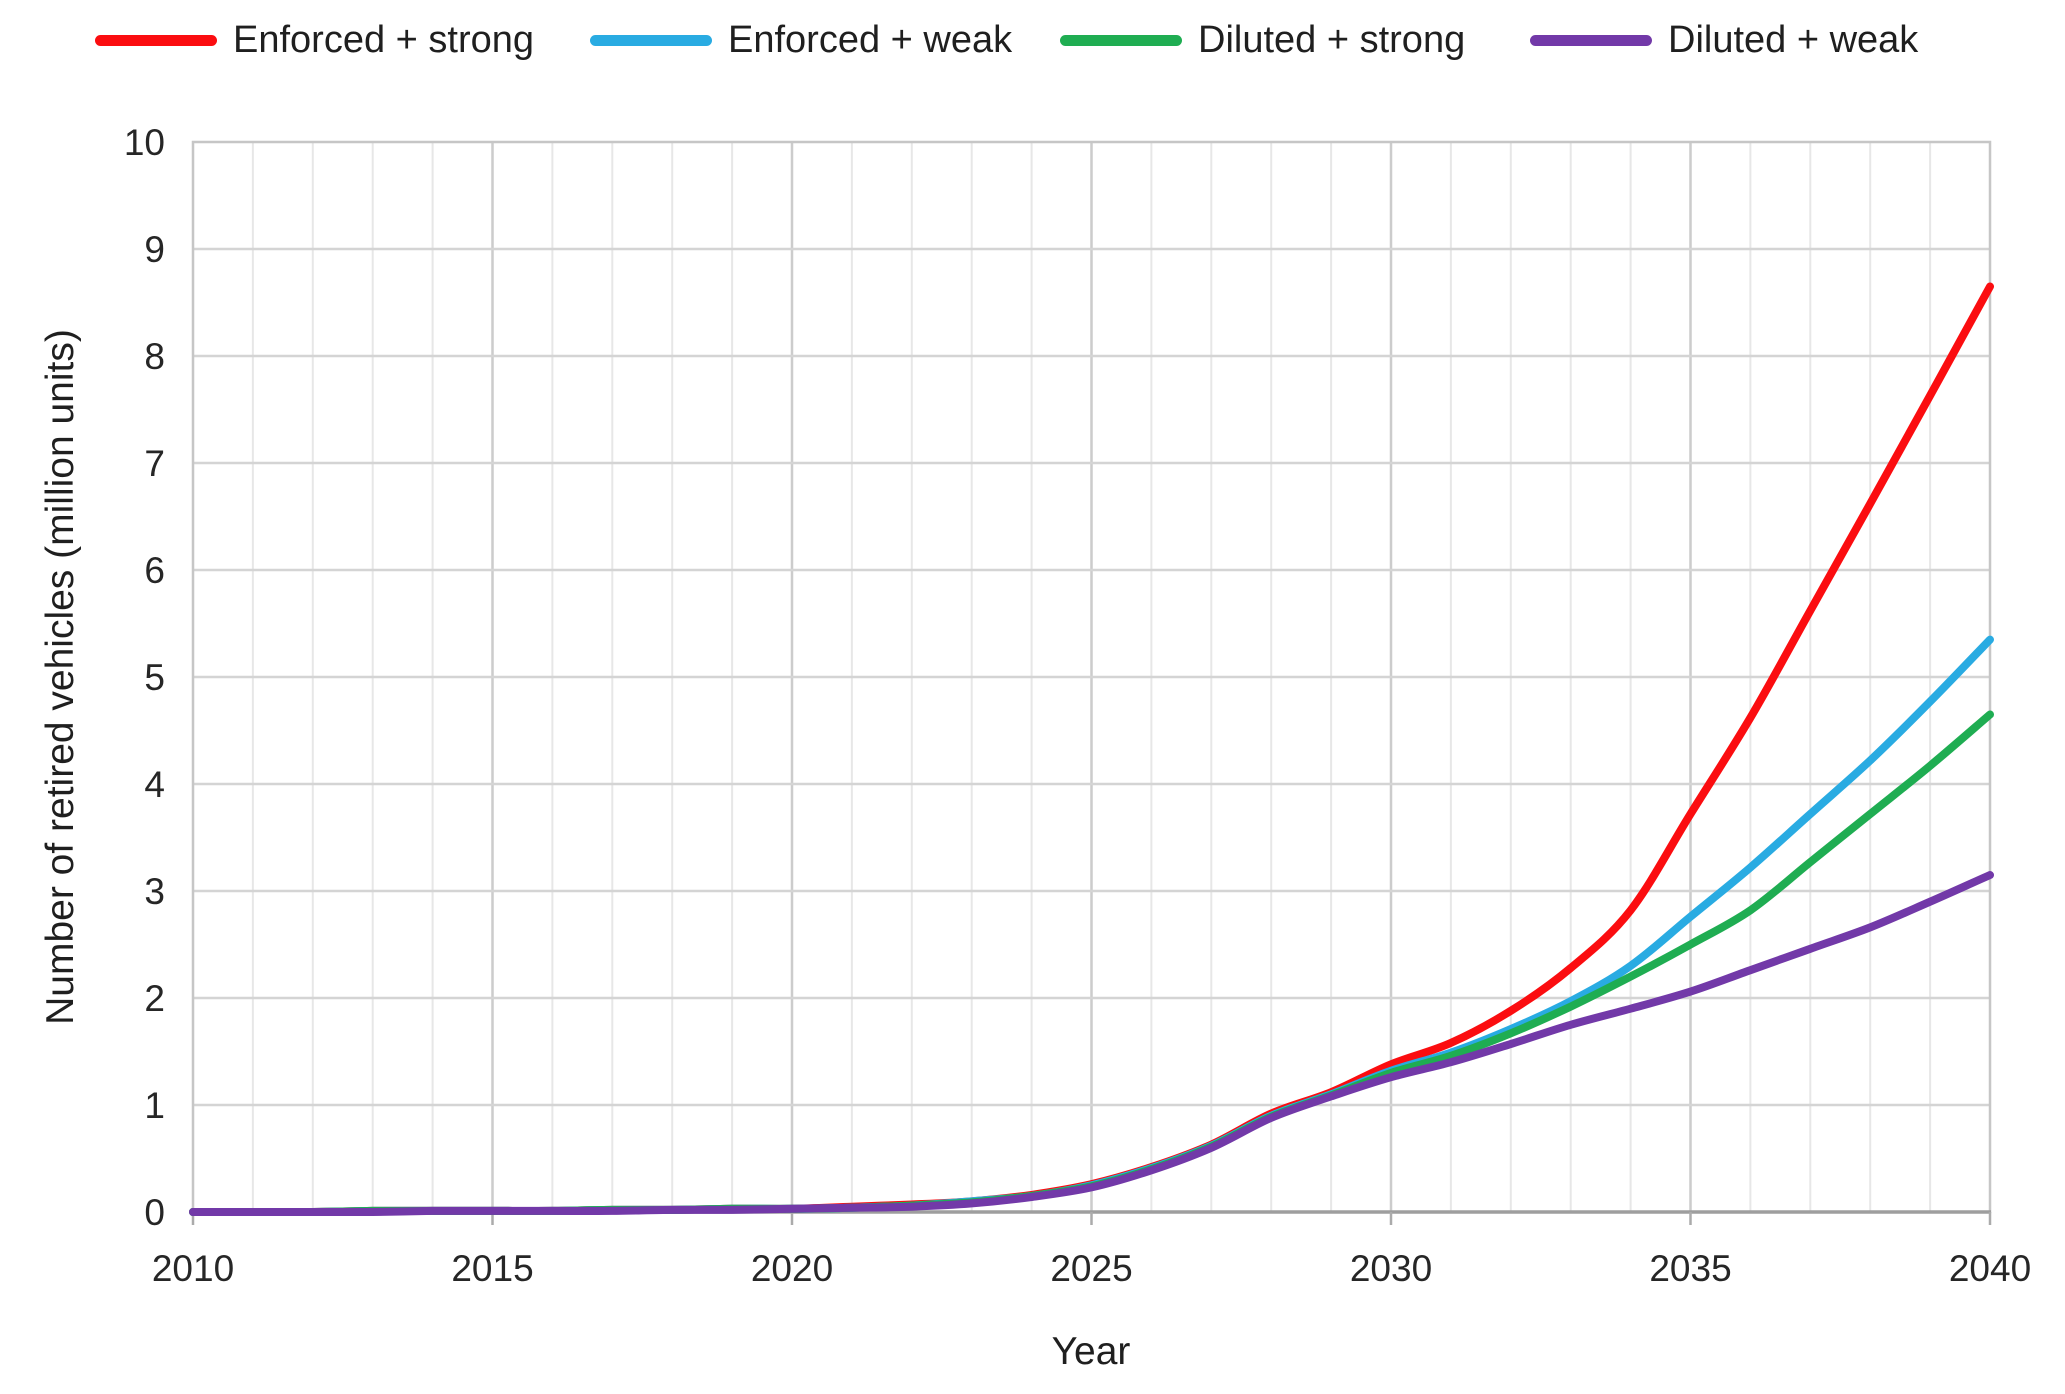  I want to click on y-tick-label: 6, so click(154, 570).